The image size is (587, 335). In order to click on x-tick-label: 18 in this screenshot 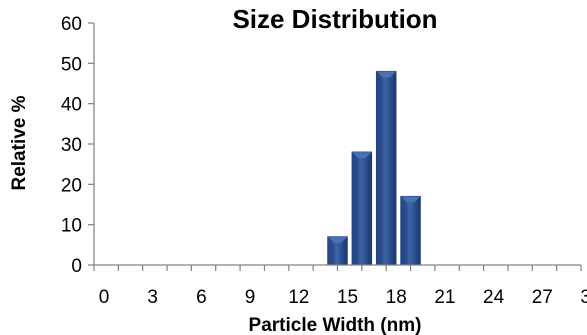, I will do `click(396, 297)`.